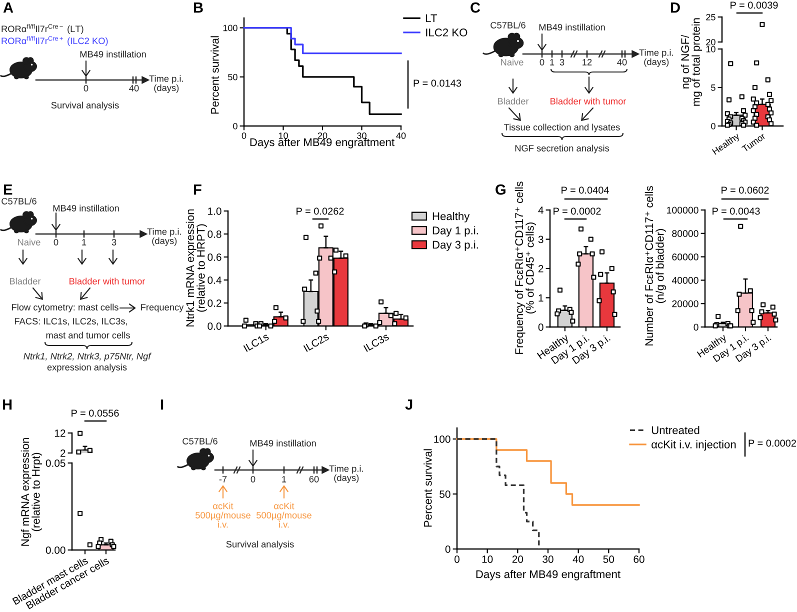 This screenshot has width=797, height=612. I want to click on text: expression analysis, so click(87, 368).